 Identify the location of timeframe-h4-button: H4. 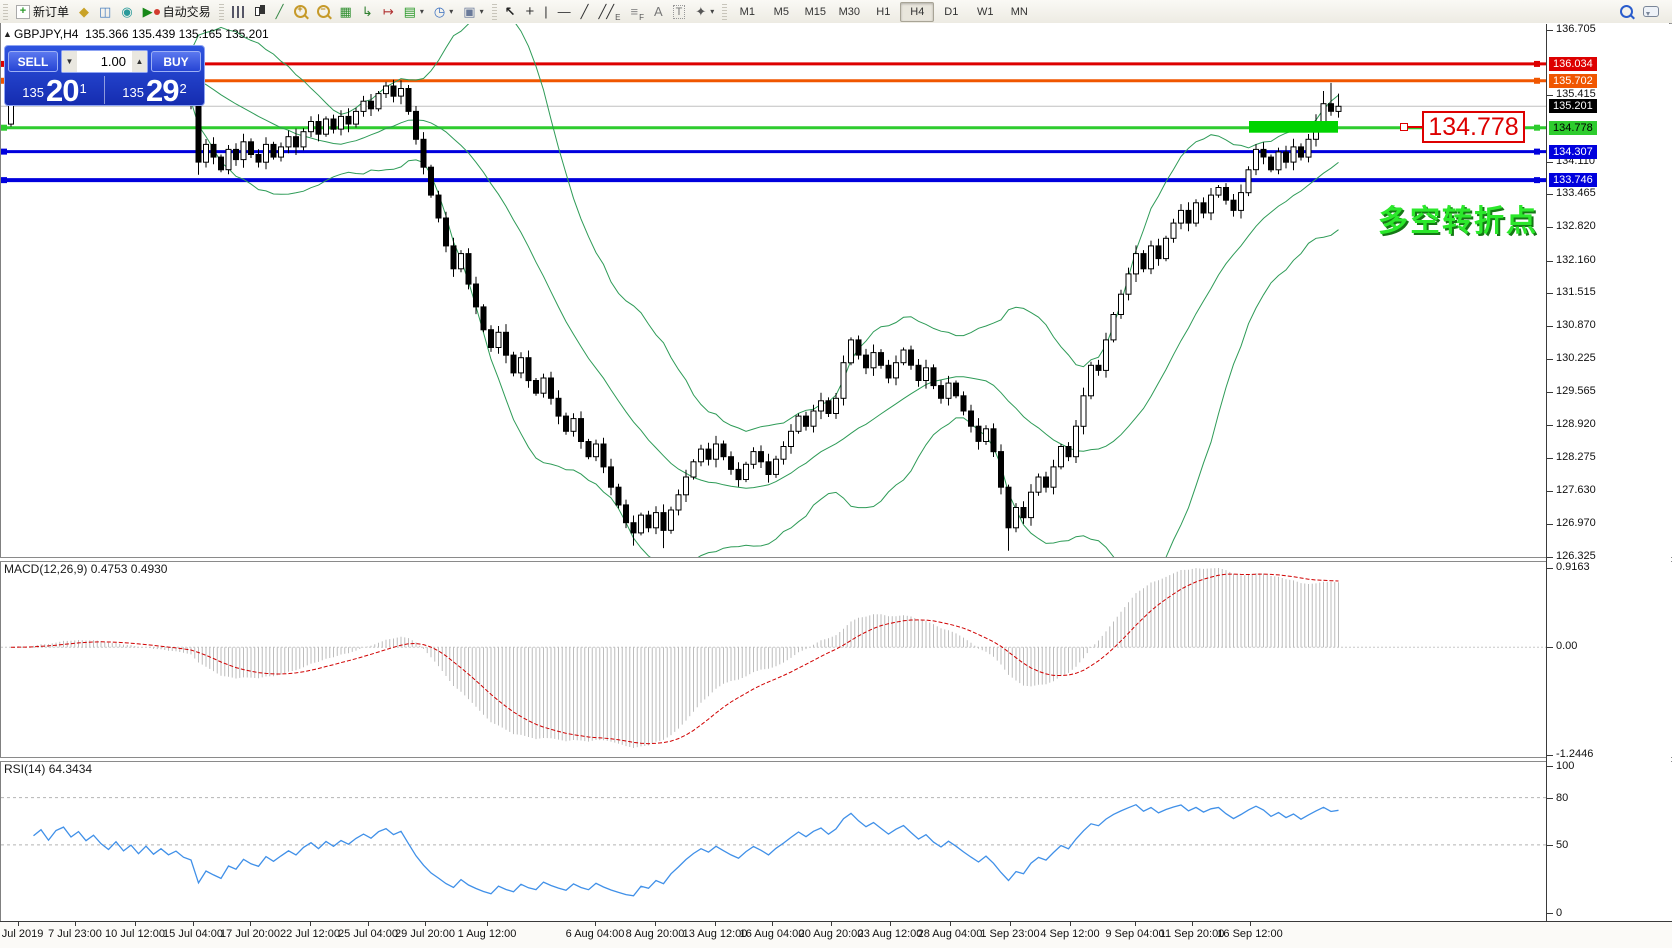
(917, 11).